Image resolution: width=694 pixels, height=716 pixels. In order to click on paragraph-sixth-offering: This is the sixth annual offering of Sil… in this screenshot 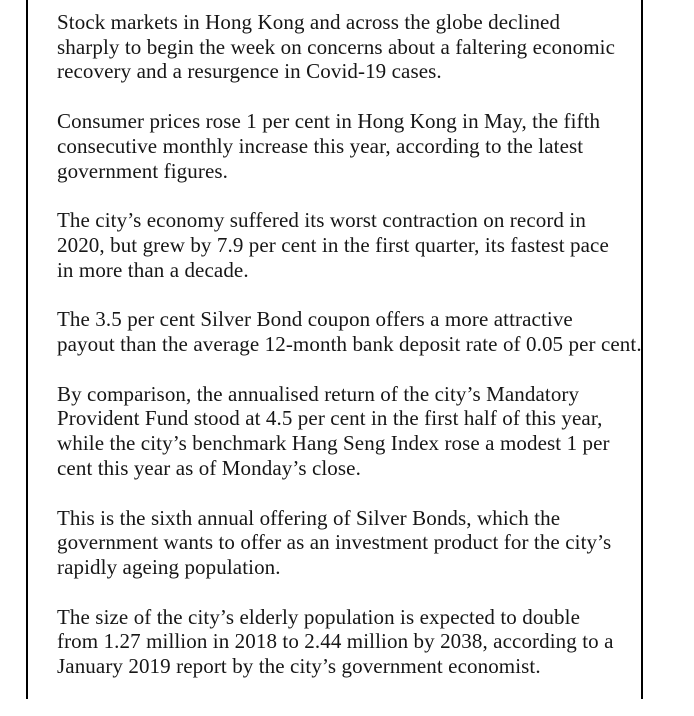, I will do `click(334, 542)`.